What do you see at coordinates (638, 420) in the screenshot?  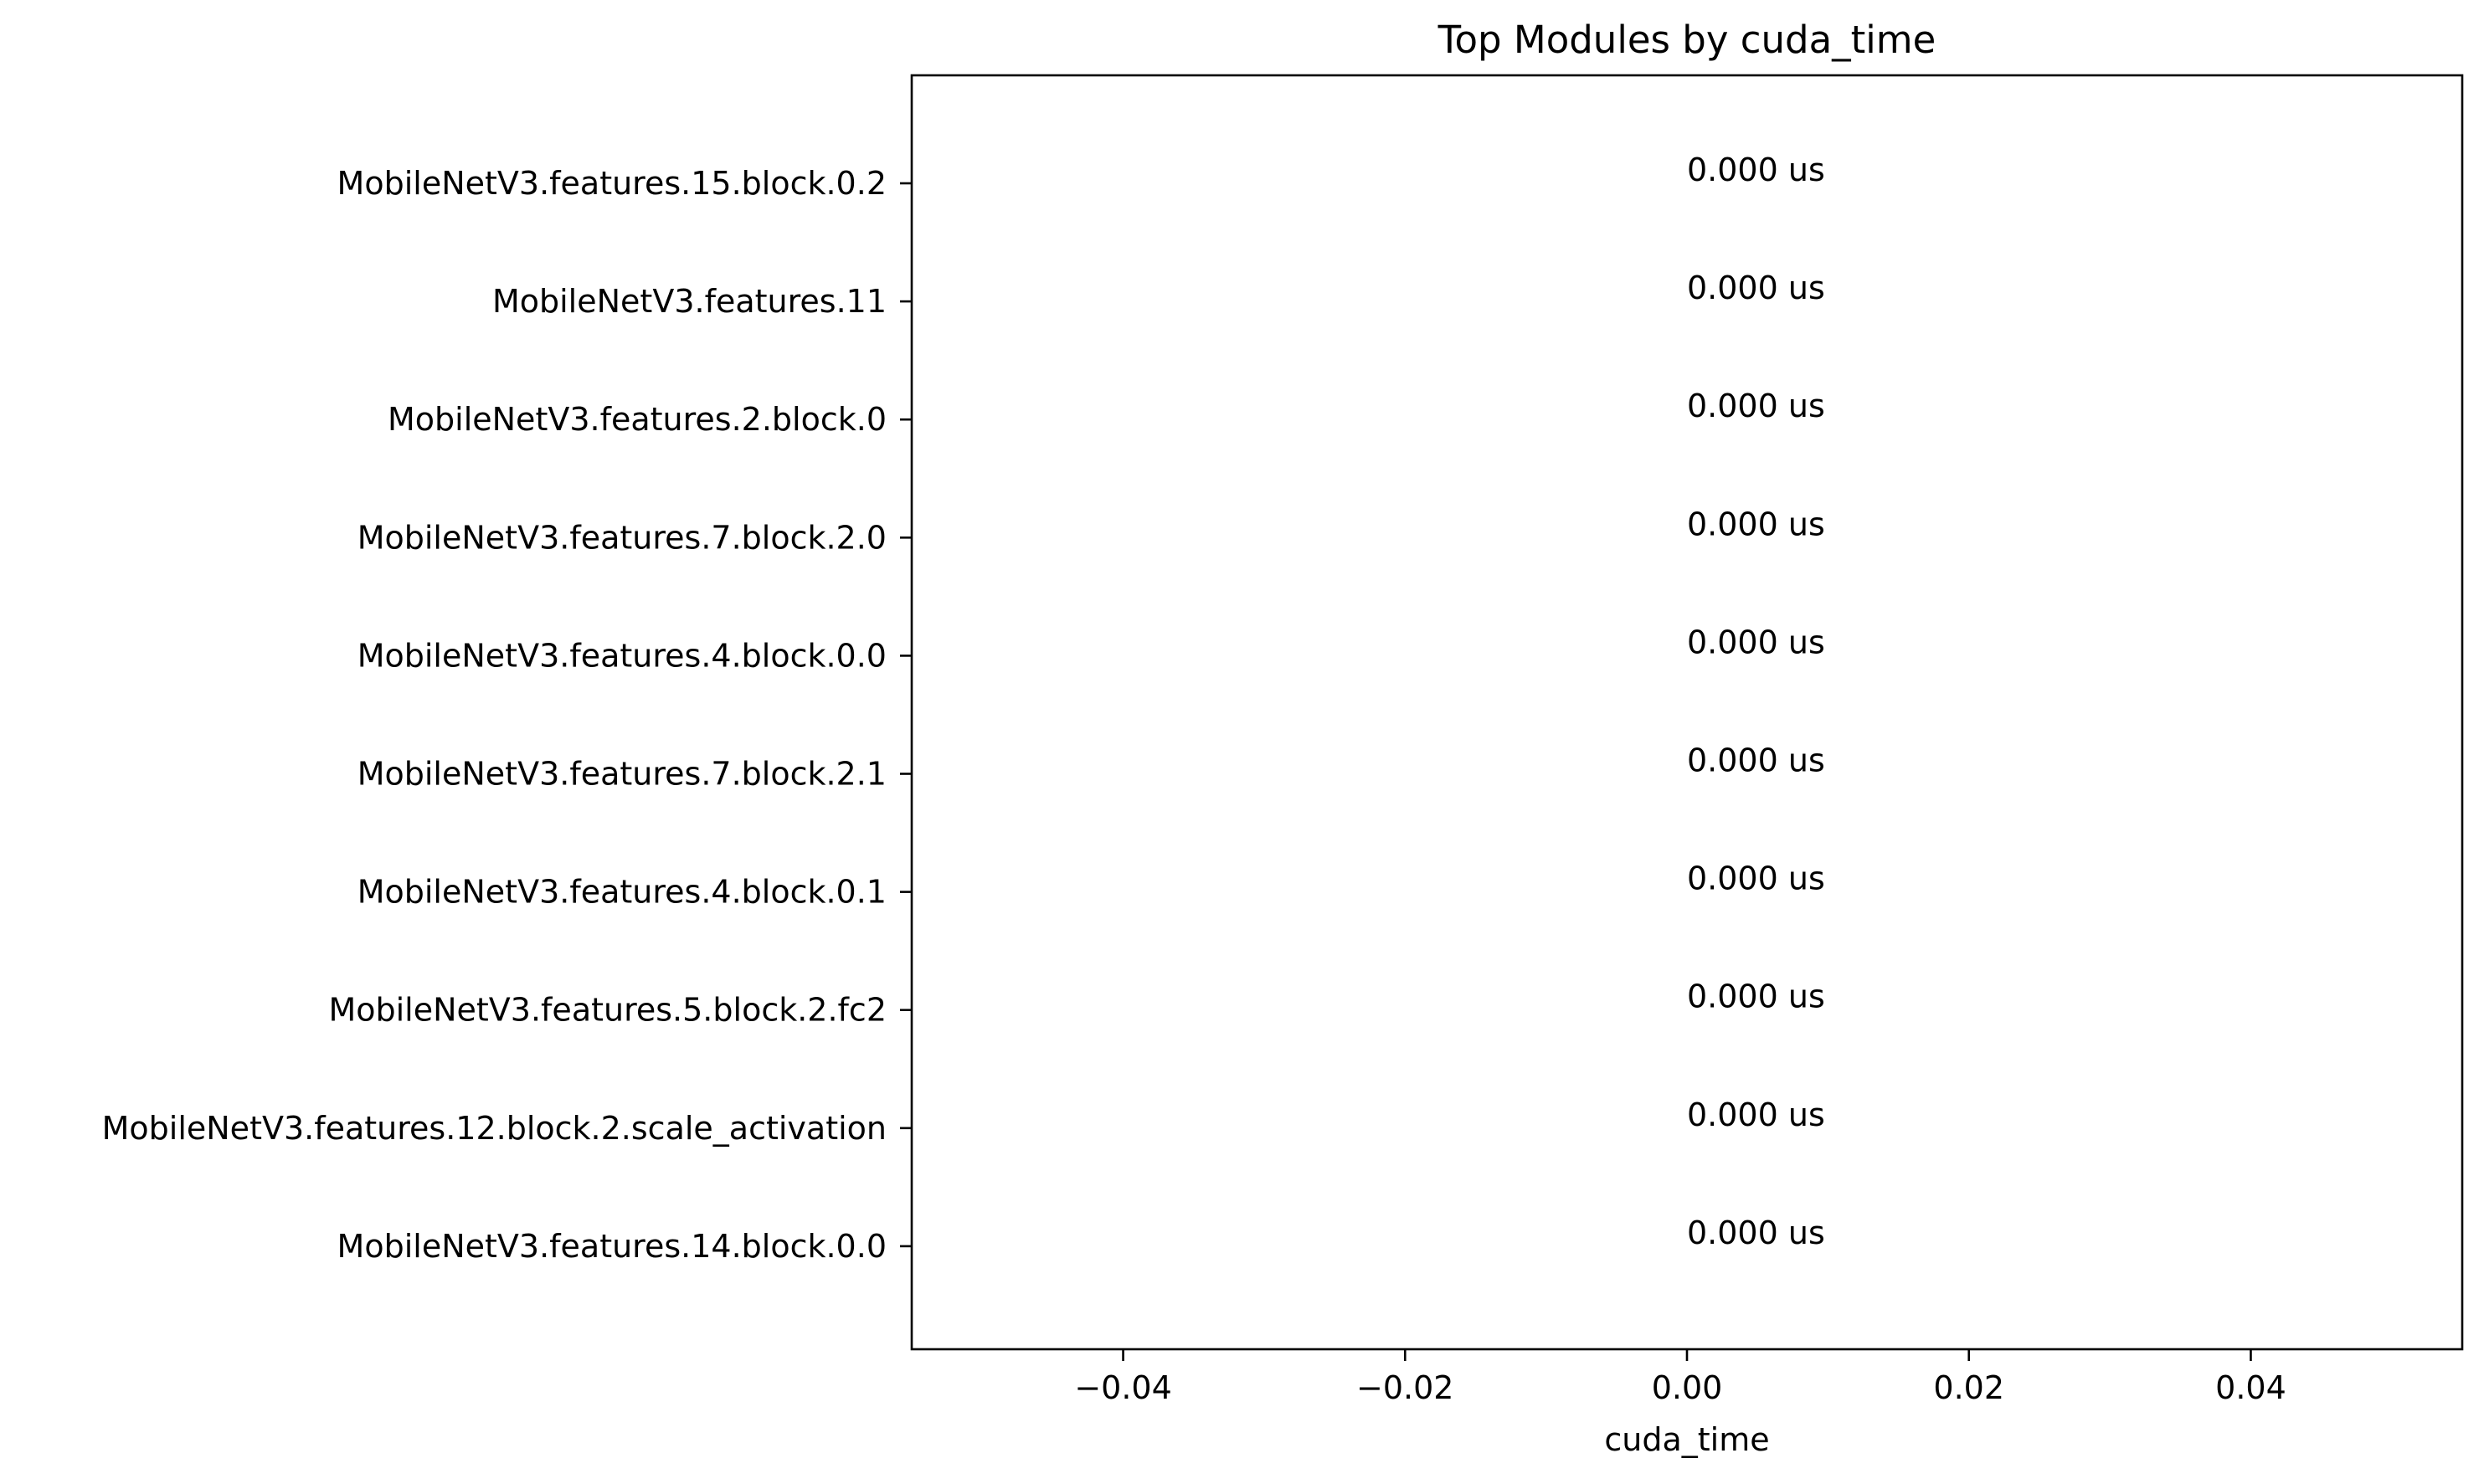 I see `y-tick-label: MobileNetV3.features.2.block.0` at bounding box center [638, 420].